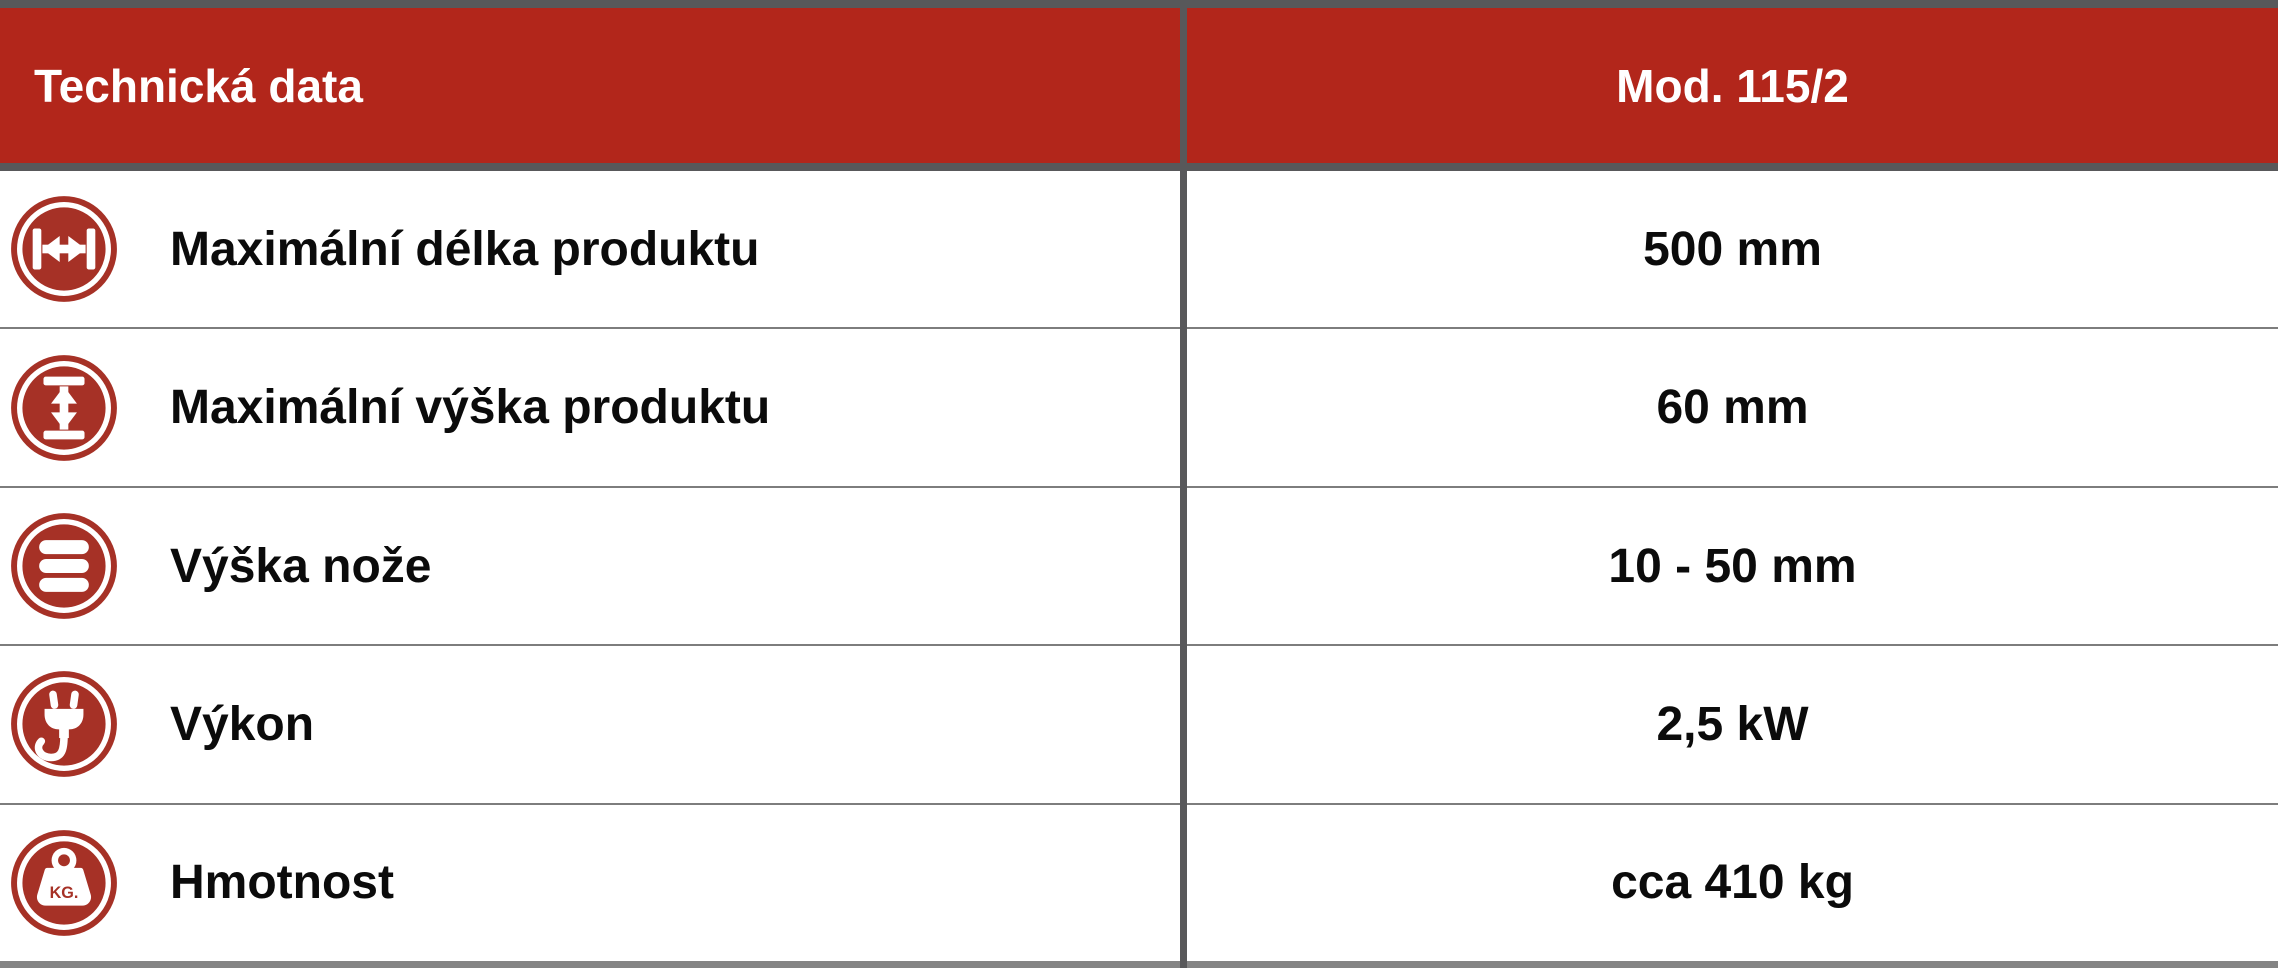 This screenshot has width=2278, height=968. What do you see at coordinates (64, 566) in the screenshot?
I see `knife-height-icon` at bounding box center [64, 566].